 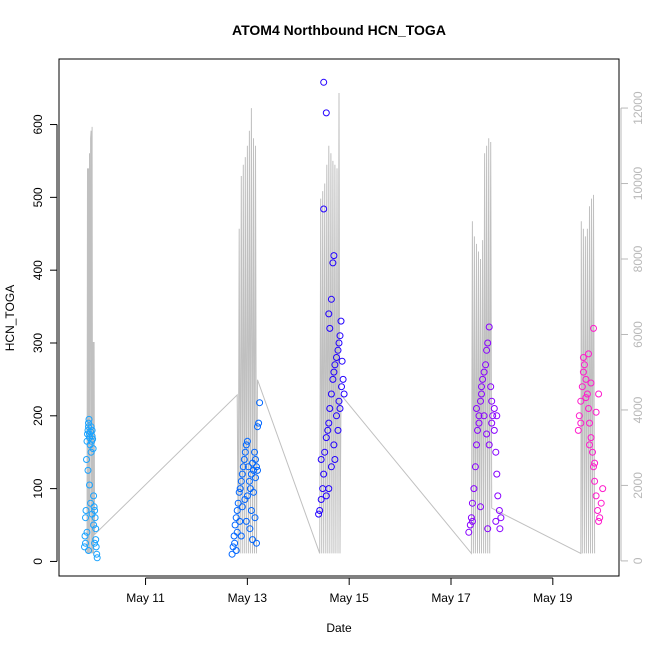 I want to click on y-tick-label: 100, so click(x=38, y=488).